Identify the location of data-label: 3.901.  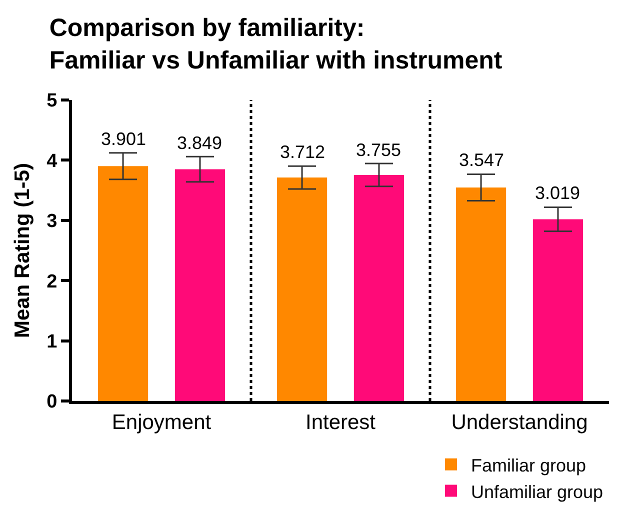
(123, 139).